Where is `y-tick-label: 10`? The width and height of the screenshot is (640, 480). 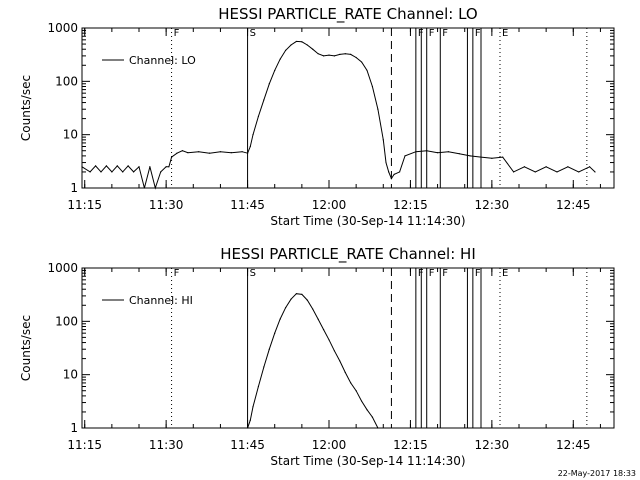 y-tick-label: 10 is located at coordinates (70, 375).